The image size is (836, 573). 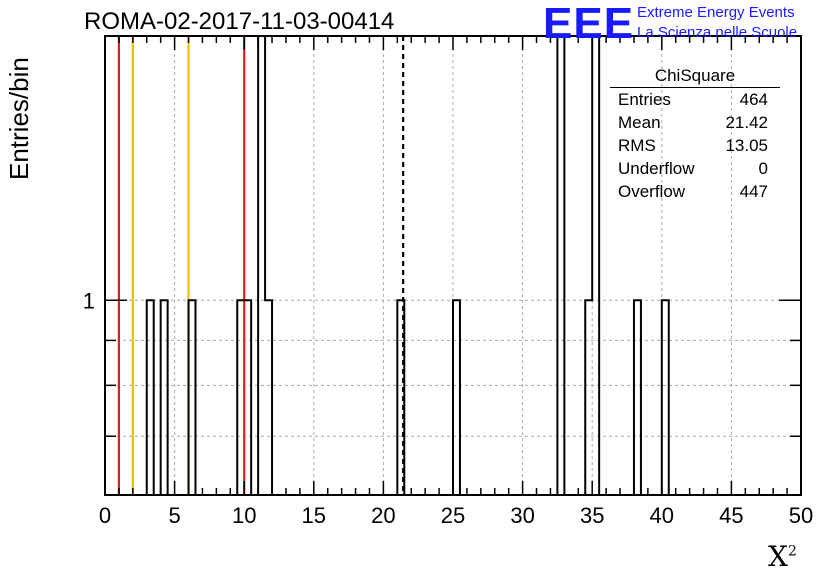 I want to click on stats-value: 447, so click(x=753, y=191).